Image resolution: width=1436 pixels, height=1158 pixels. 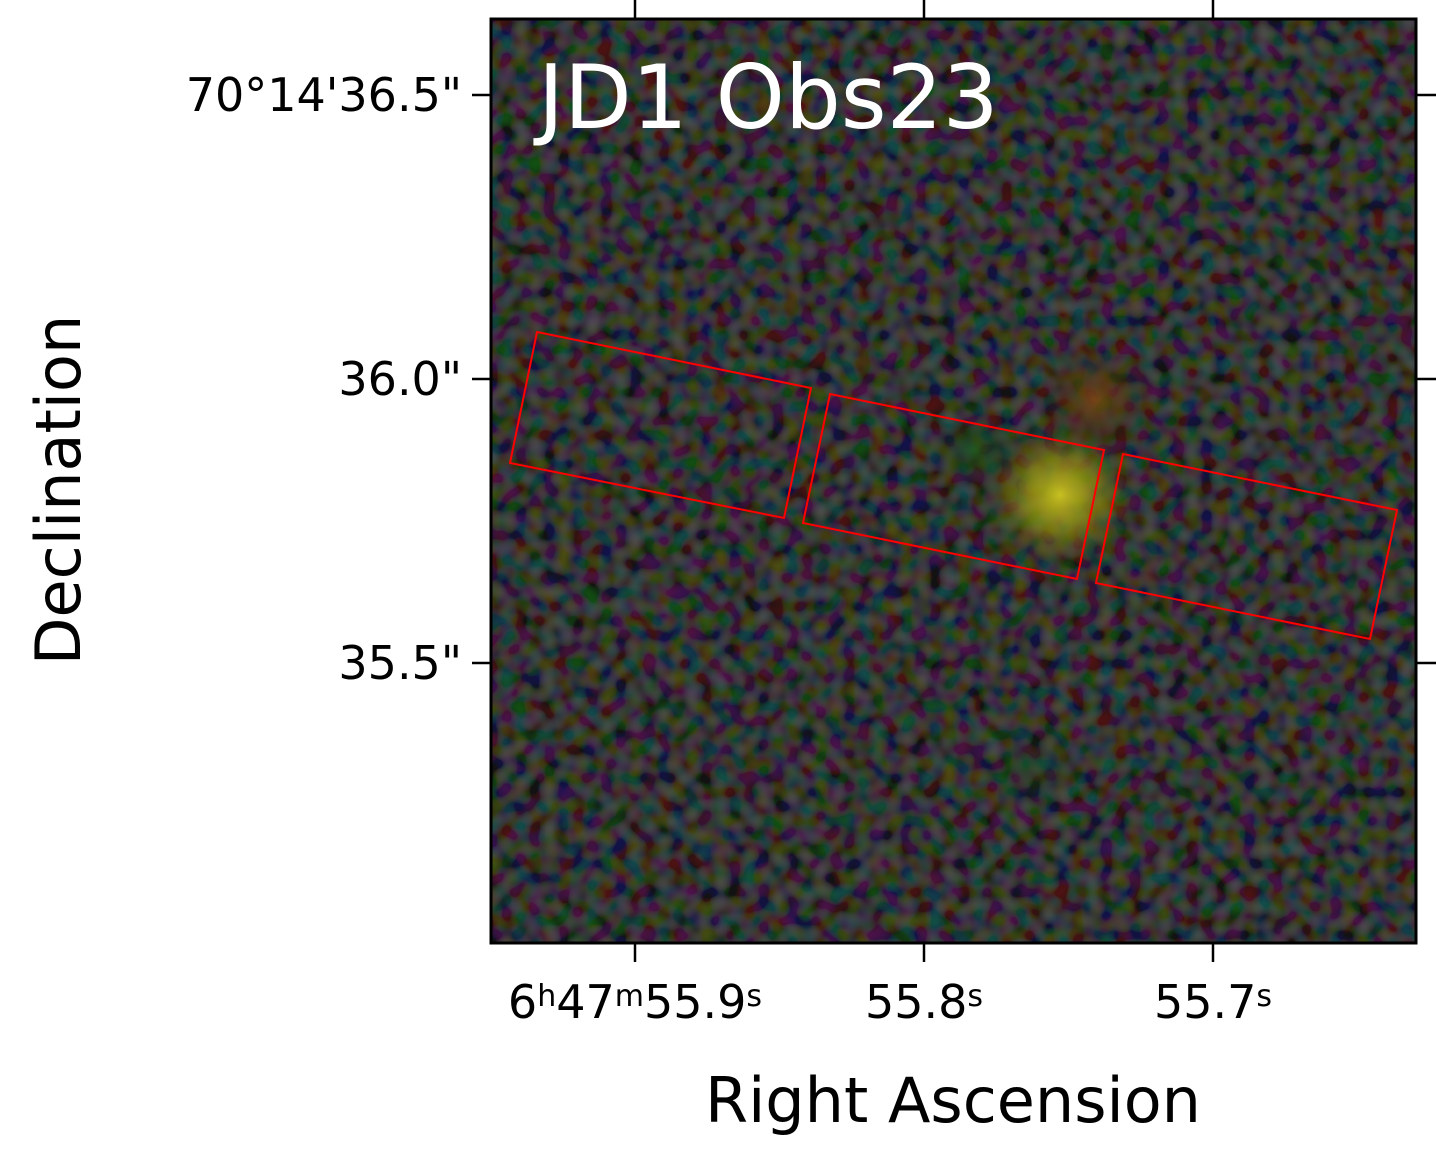 I want to click on y-axis-label: Declination, so click(x=58, y=490).